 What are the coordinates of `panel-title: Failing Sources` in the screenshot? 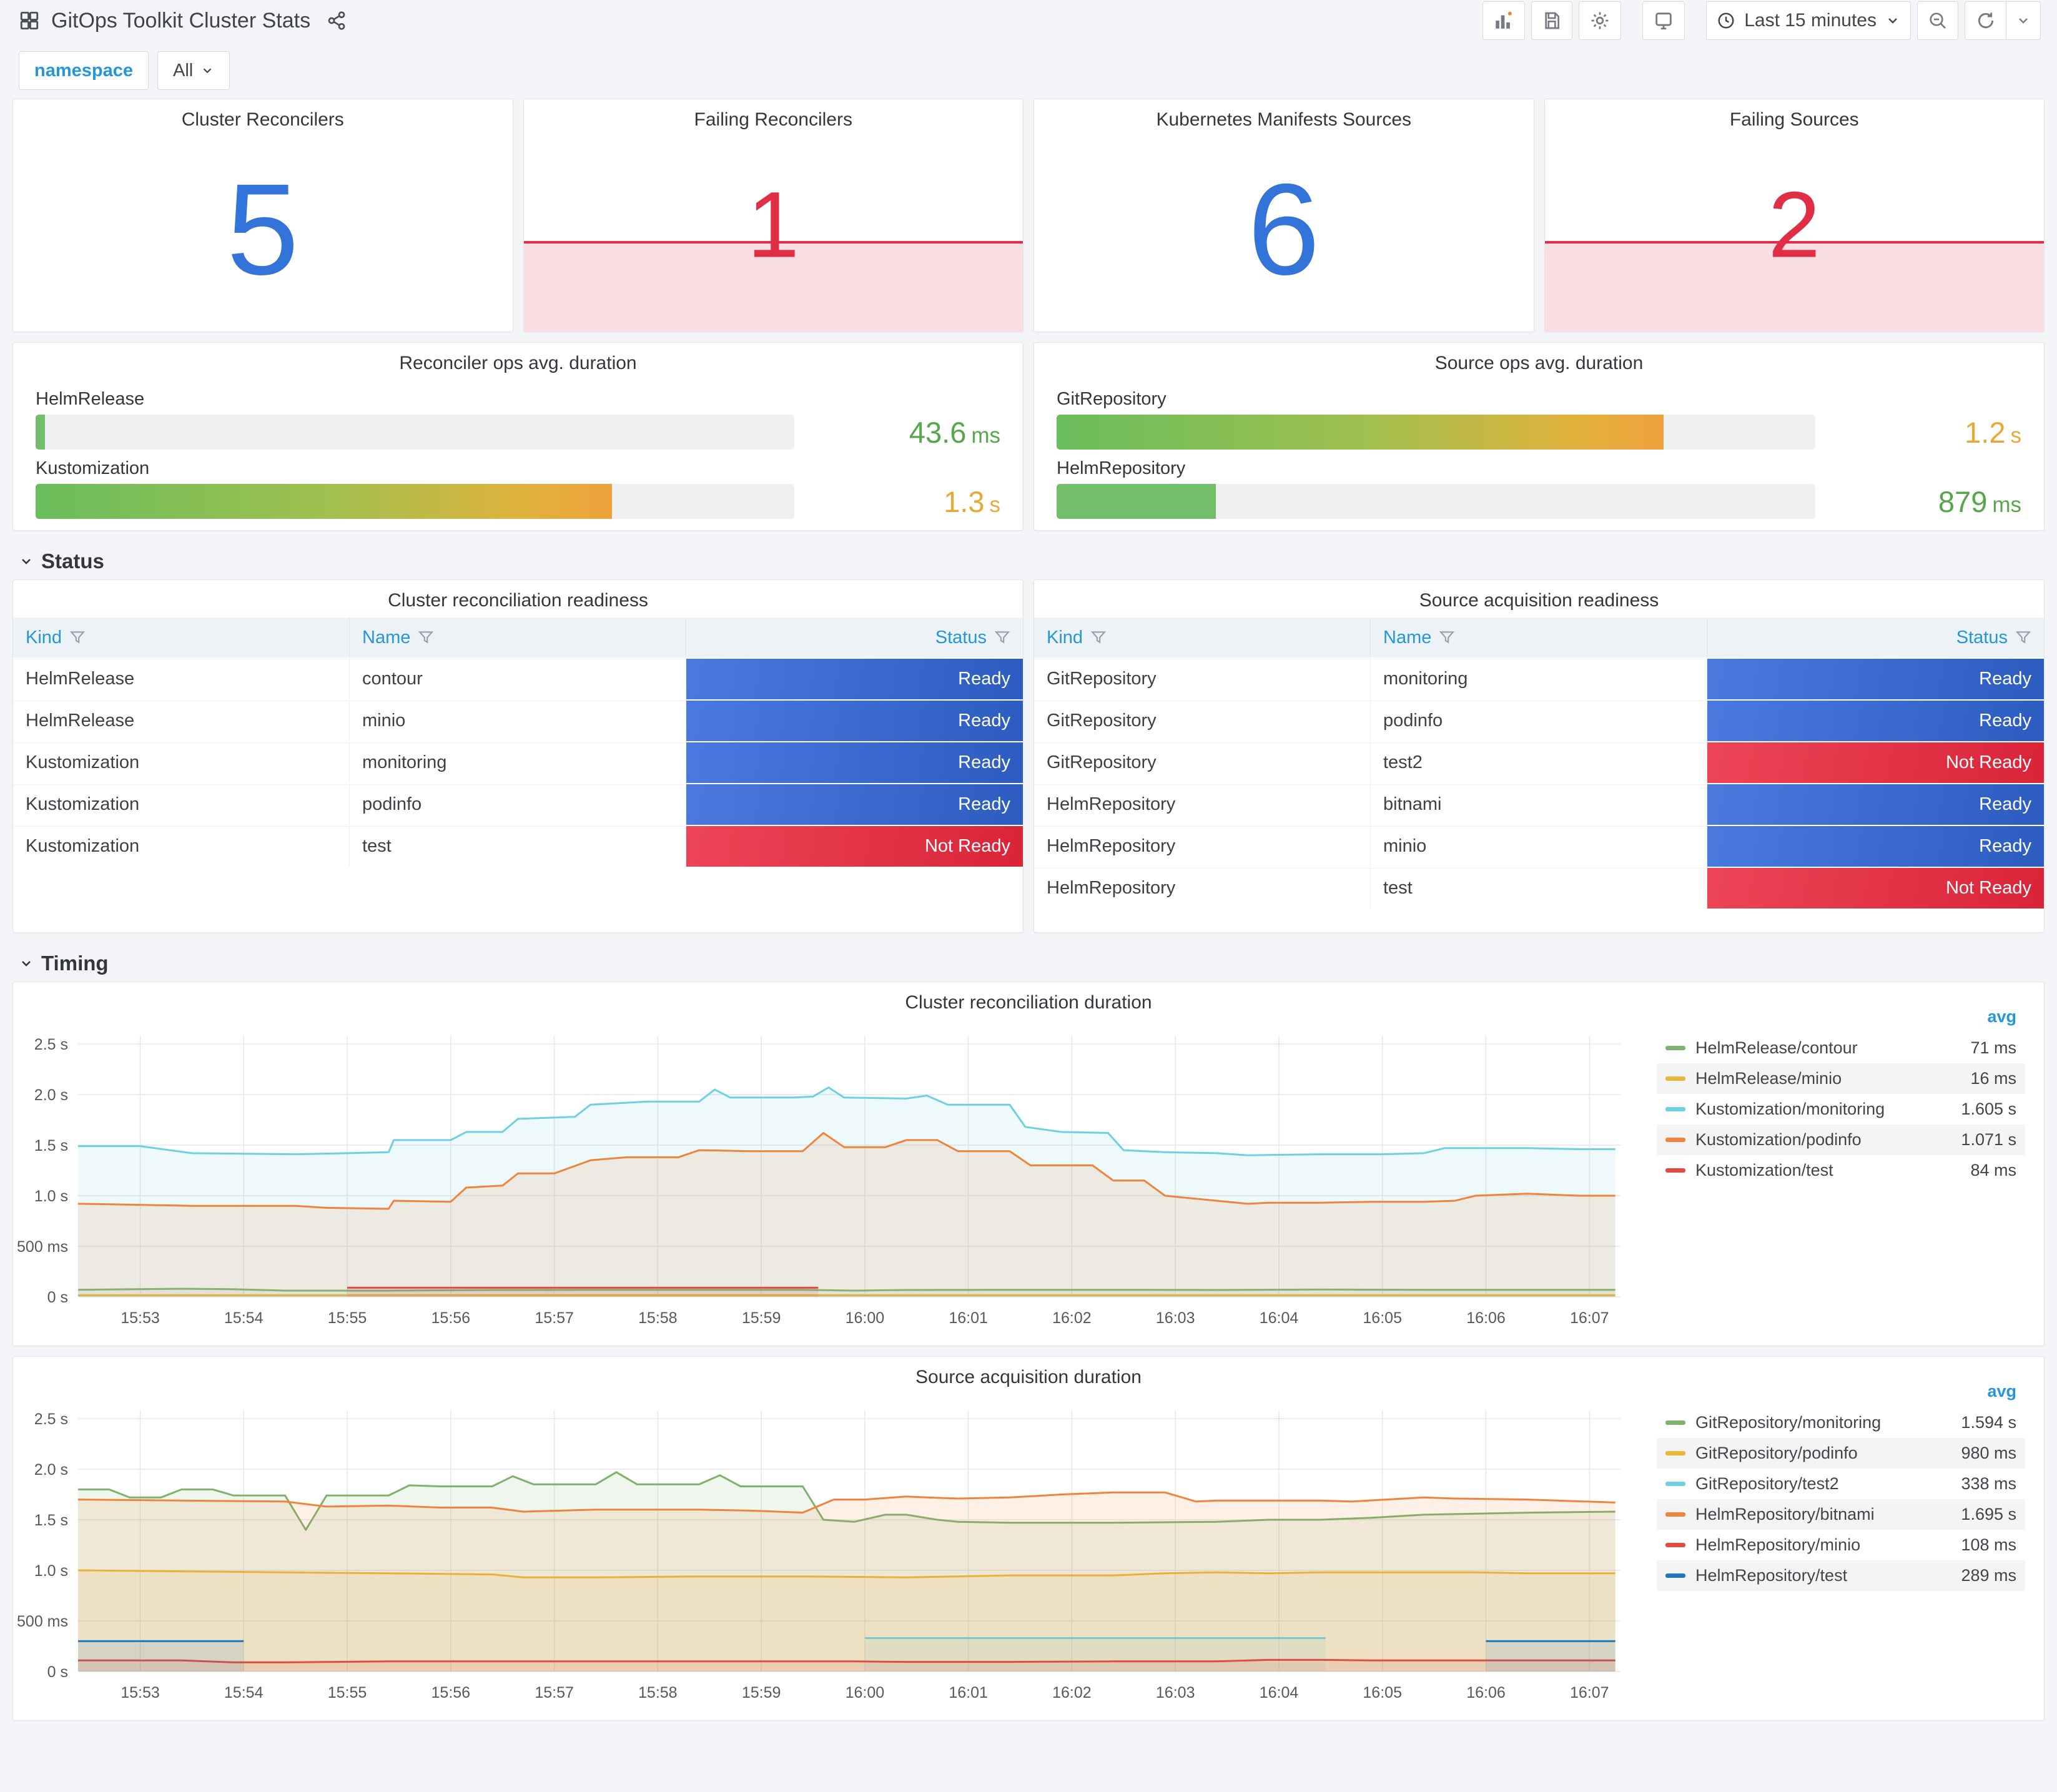 It's located at (1794, 119).